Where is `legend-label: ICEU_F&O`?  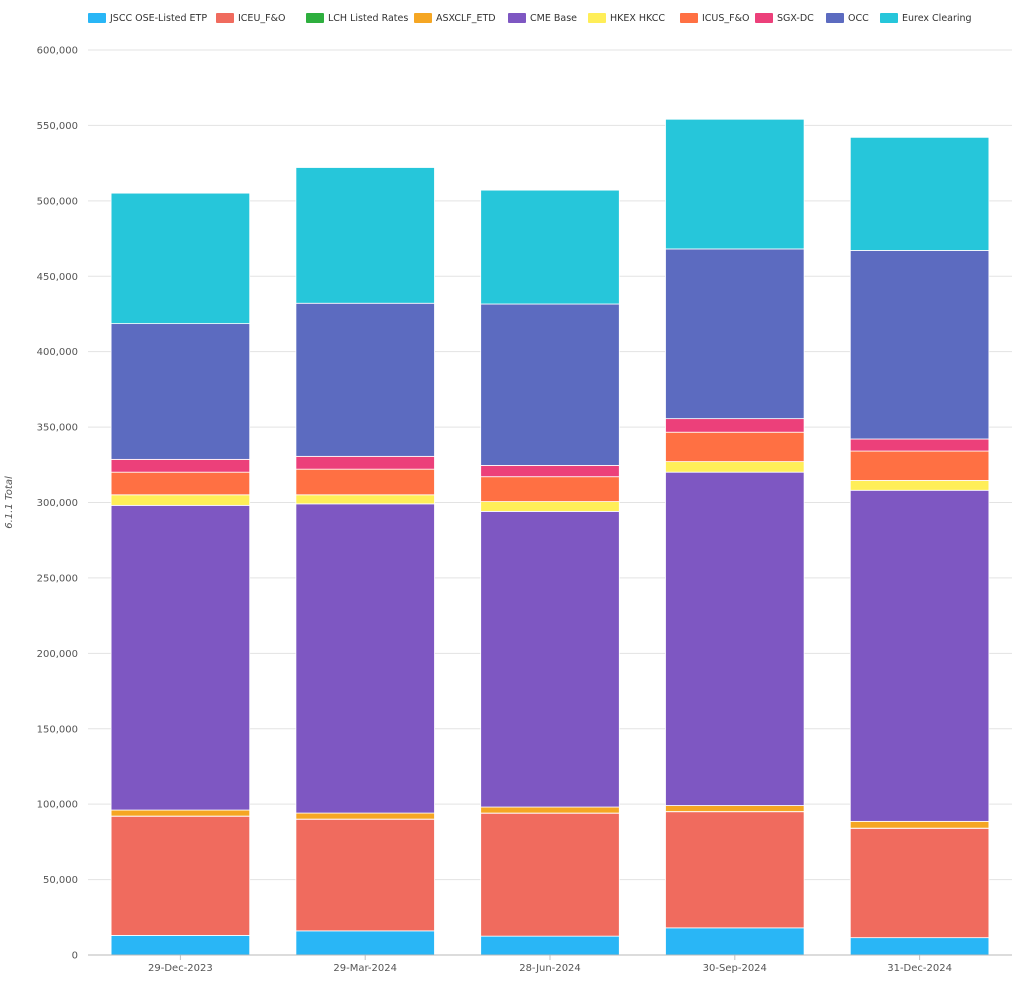
legend-label: ICEU_F&O is located at coordinates (262, 18).